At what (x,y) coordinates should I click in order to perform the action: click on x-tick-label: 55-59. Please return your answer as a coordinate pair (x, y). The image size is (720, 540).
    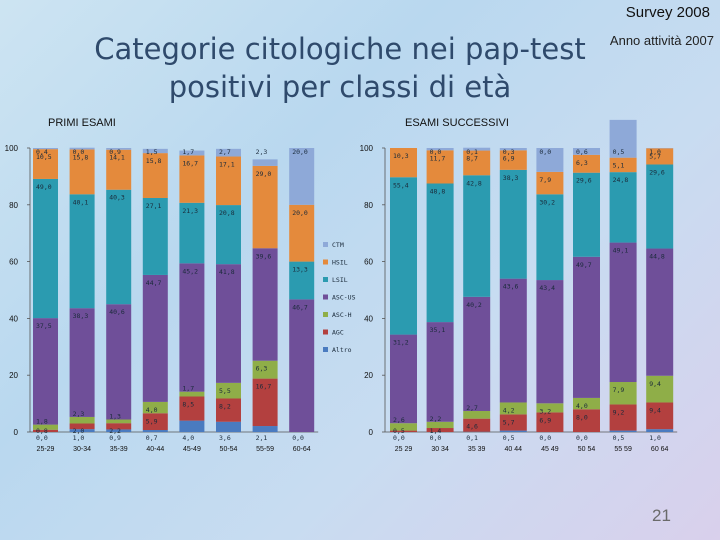
    Looking at the image, I should click on (265, 449).